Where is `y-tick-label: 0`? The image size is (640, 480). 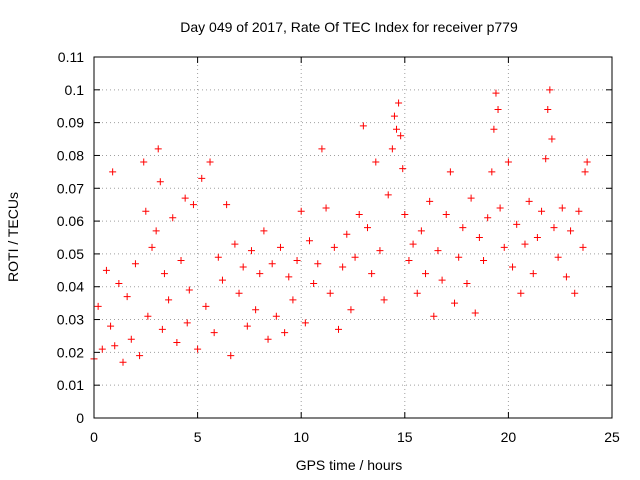
y-tick-label: 0 is located at coordinates (80, 418).